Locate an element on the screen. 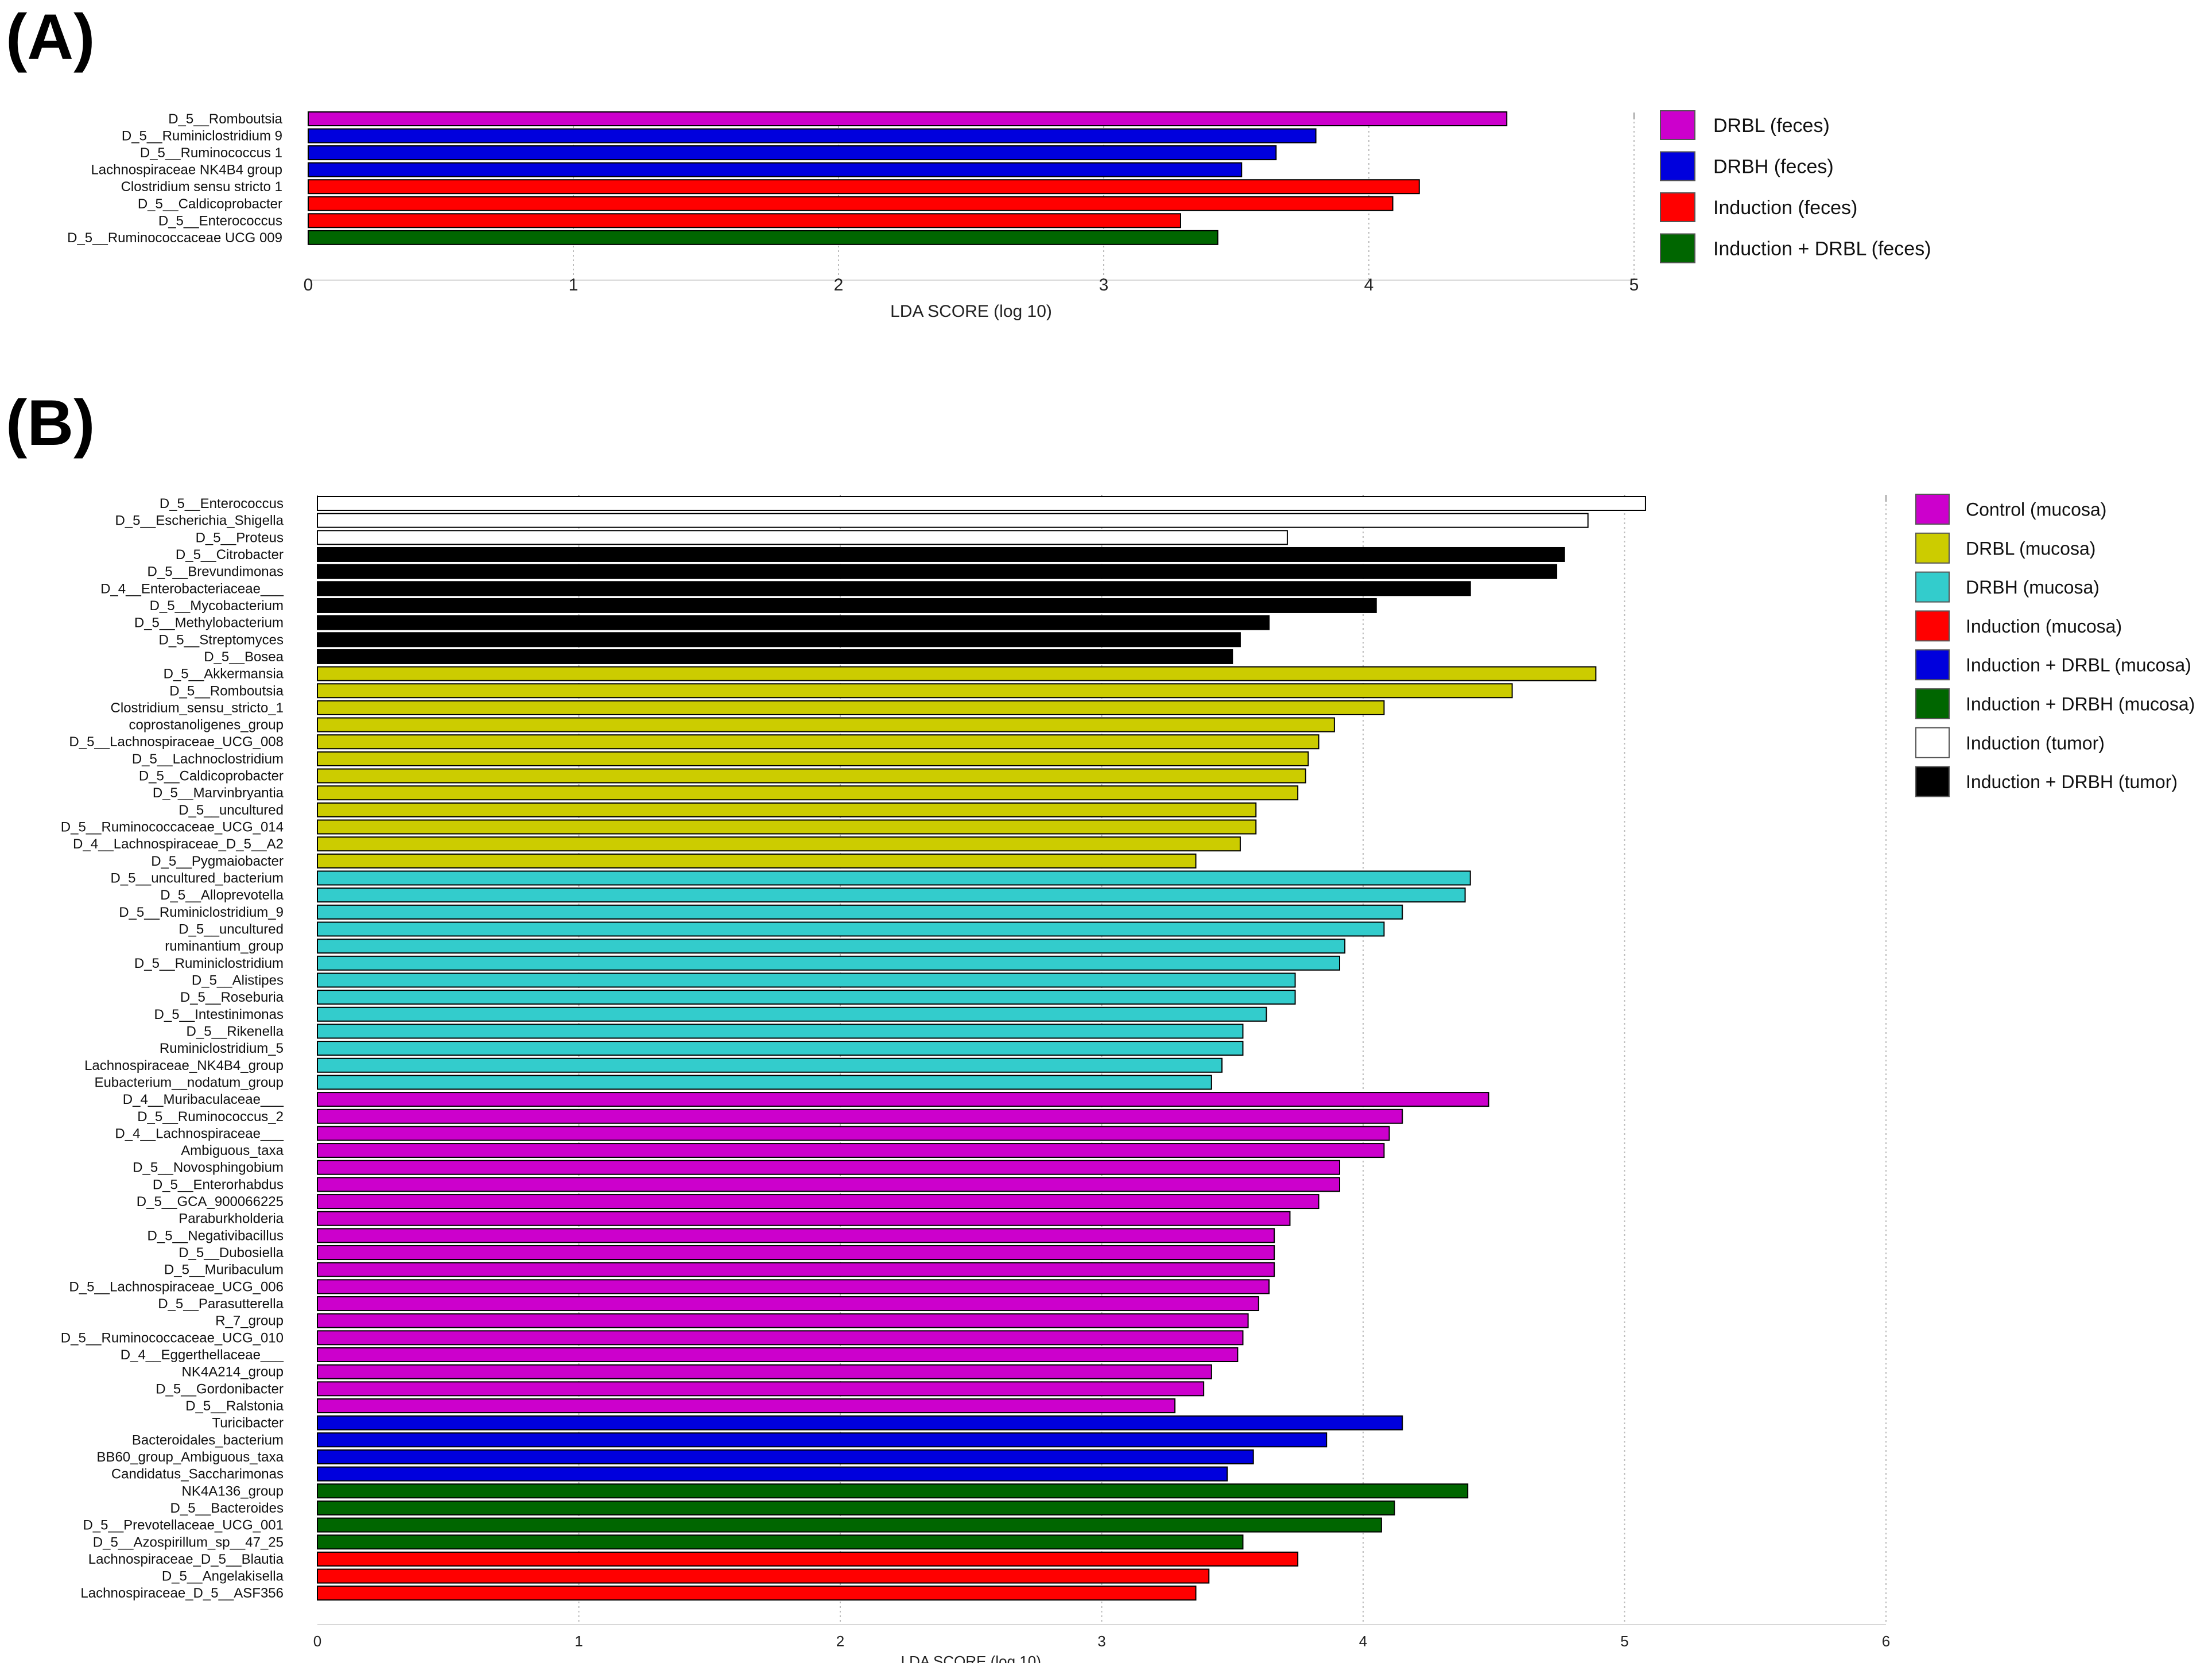  category-label: D_5__Bacteroides is located at coordinates (227, 1508).